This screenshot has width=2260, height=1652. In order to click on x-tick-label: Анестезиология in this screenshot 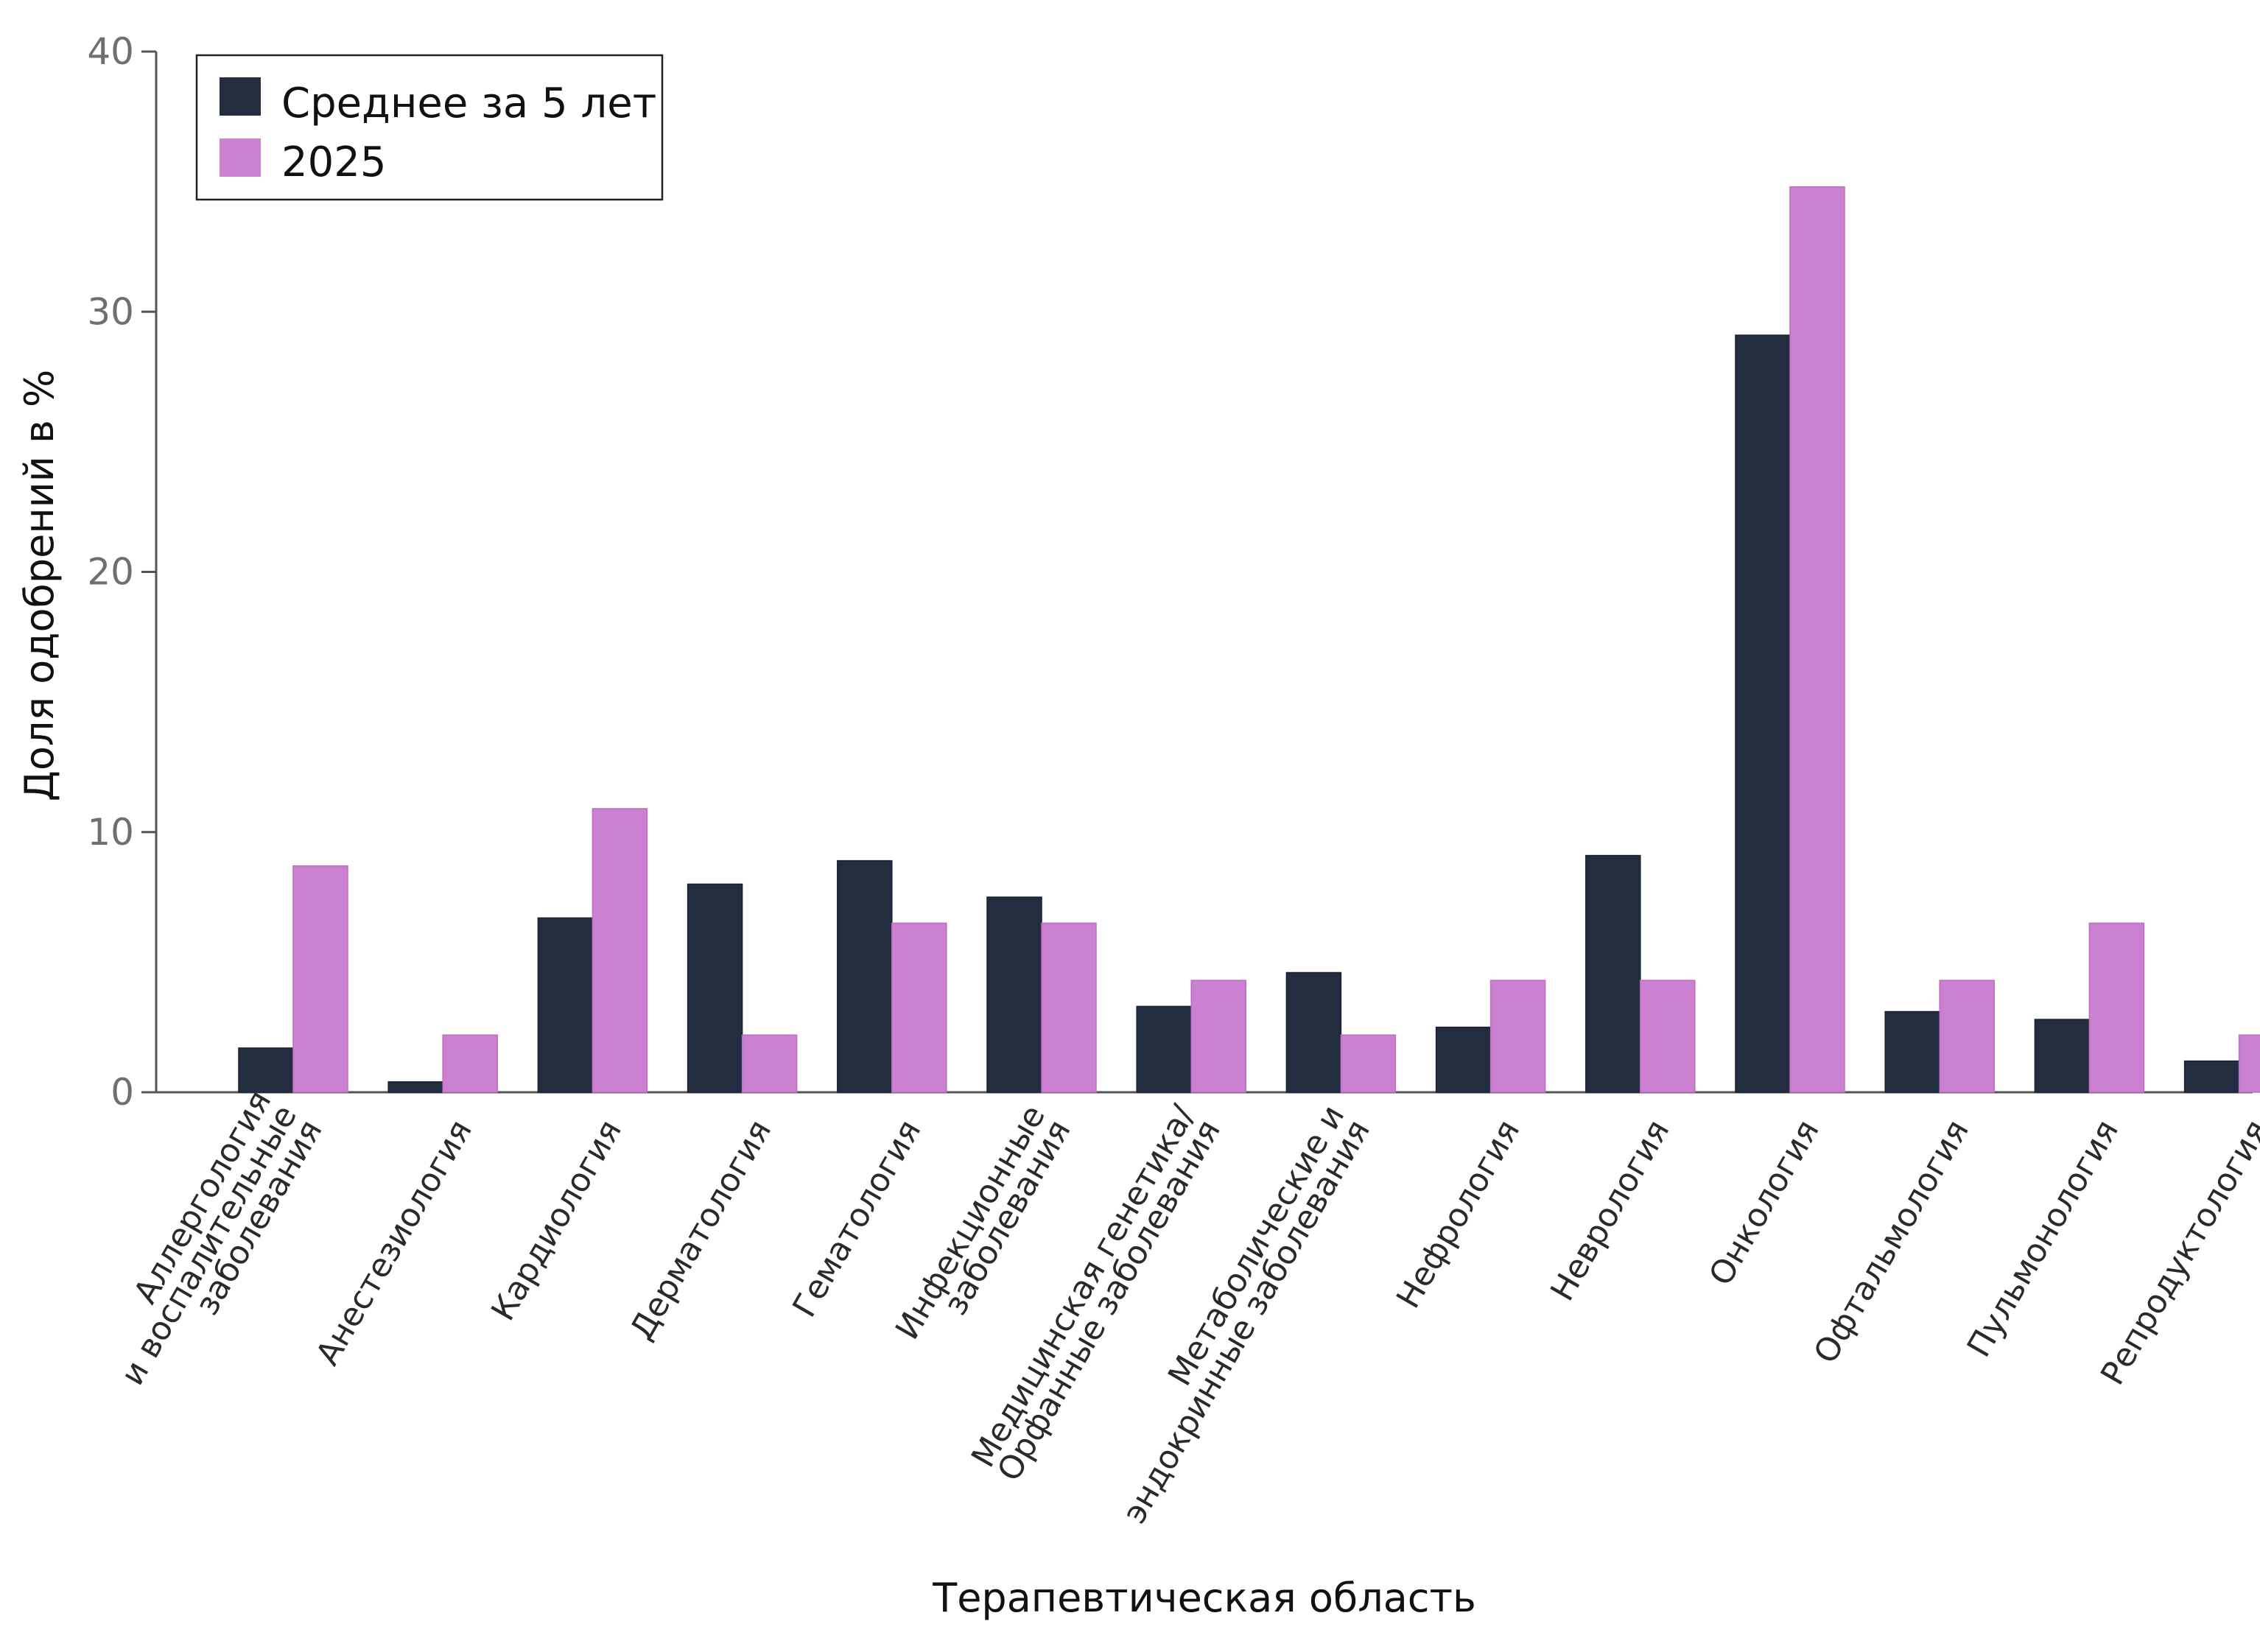, I will do `click(394, 1242)`.